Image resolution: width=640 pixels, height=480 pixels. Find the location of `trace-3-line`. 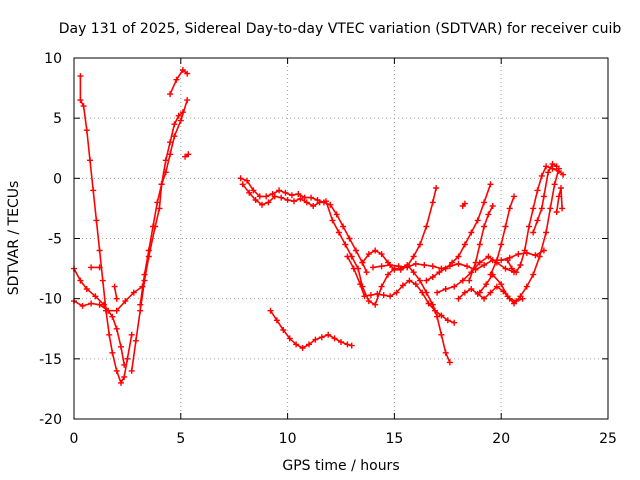

trace-3-line is located at coordinates (108, 298).